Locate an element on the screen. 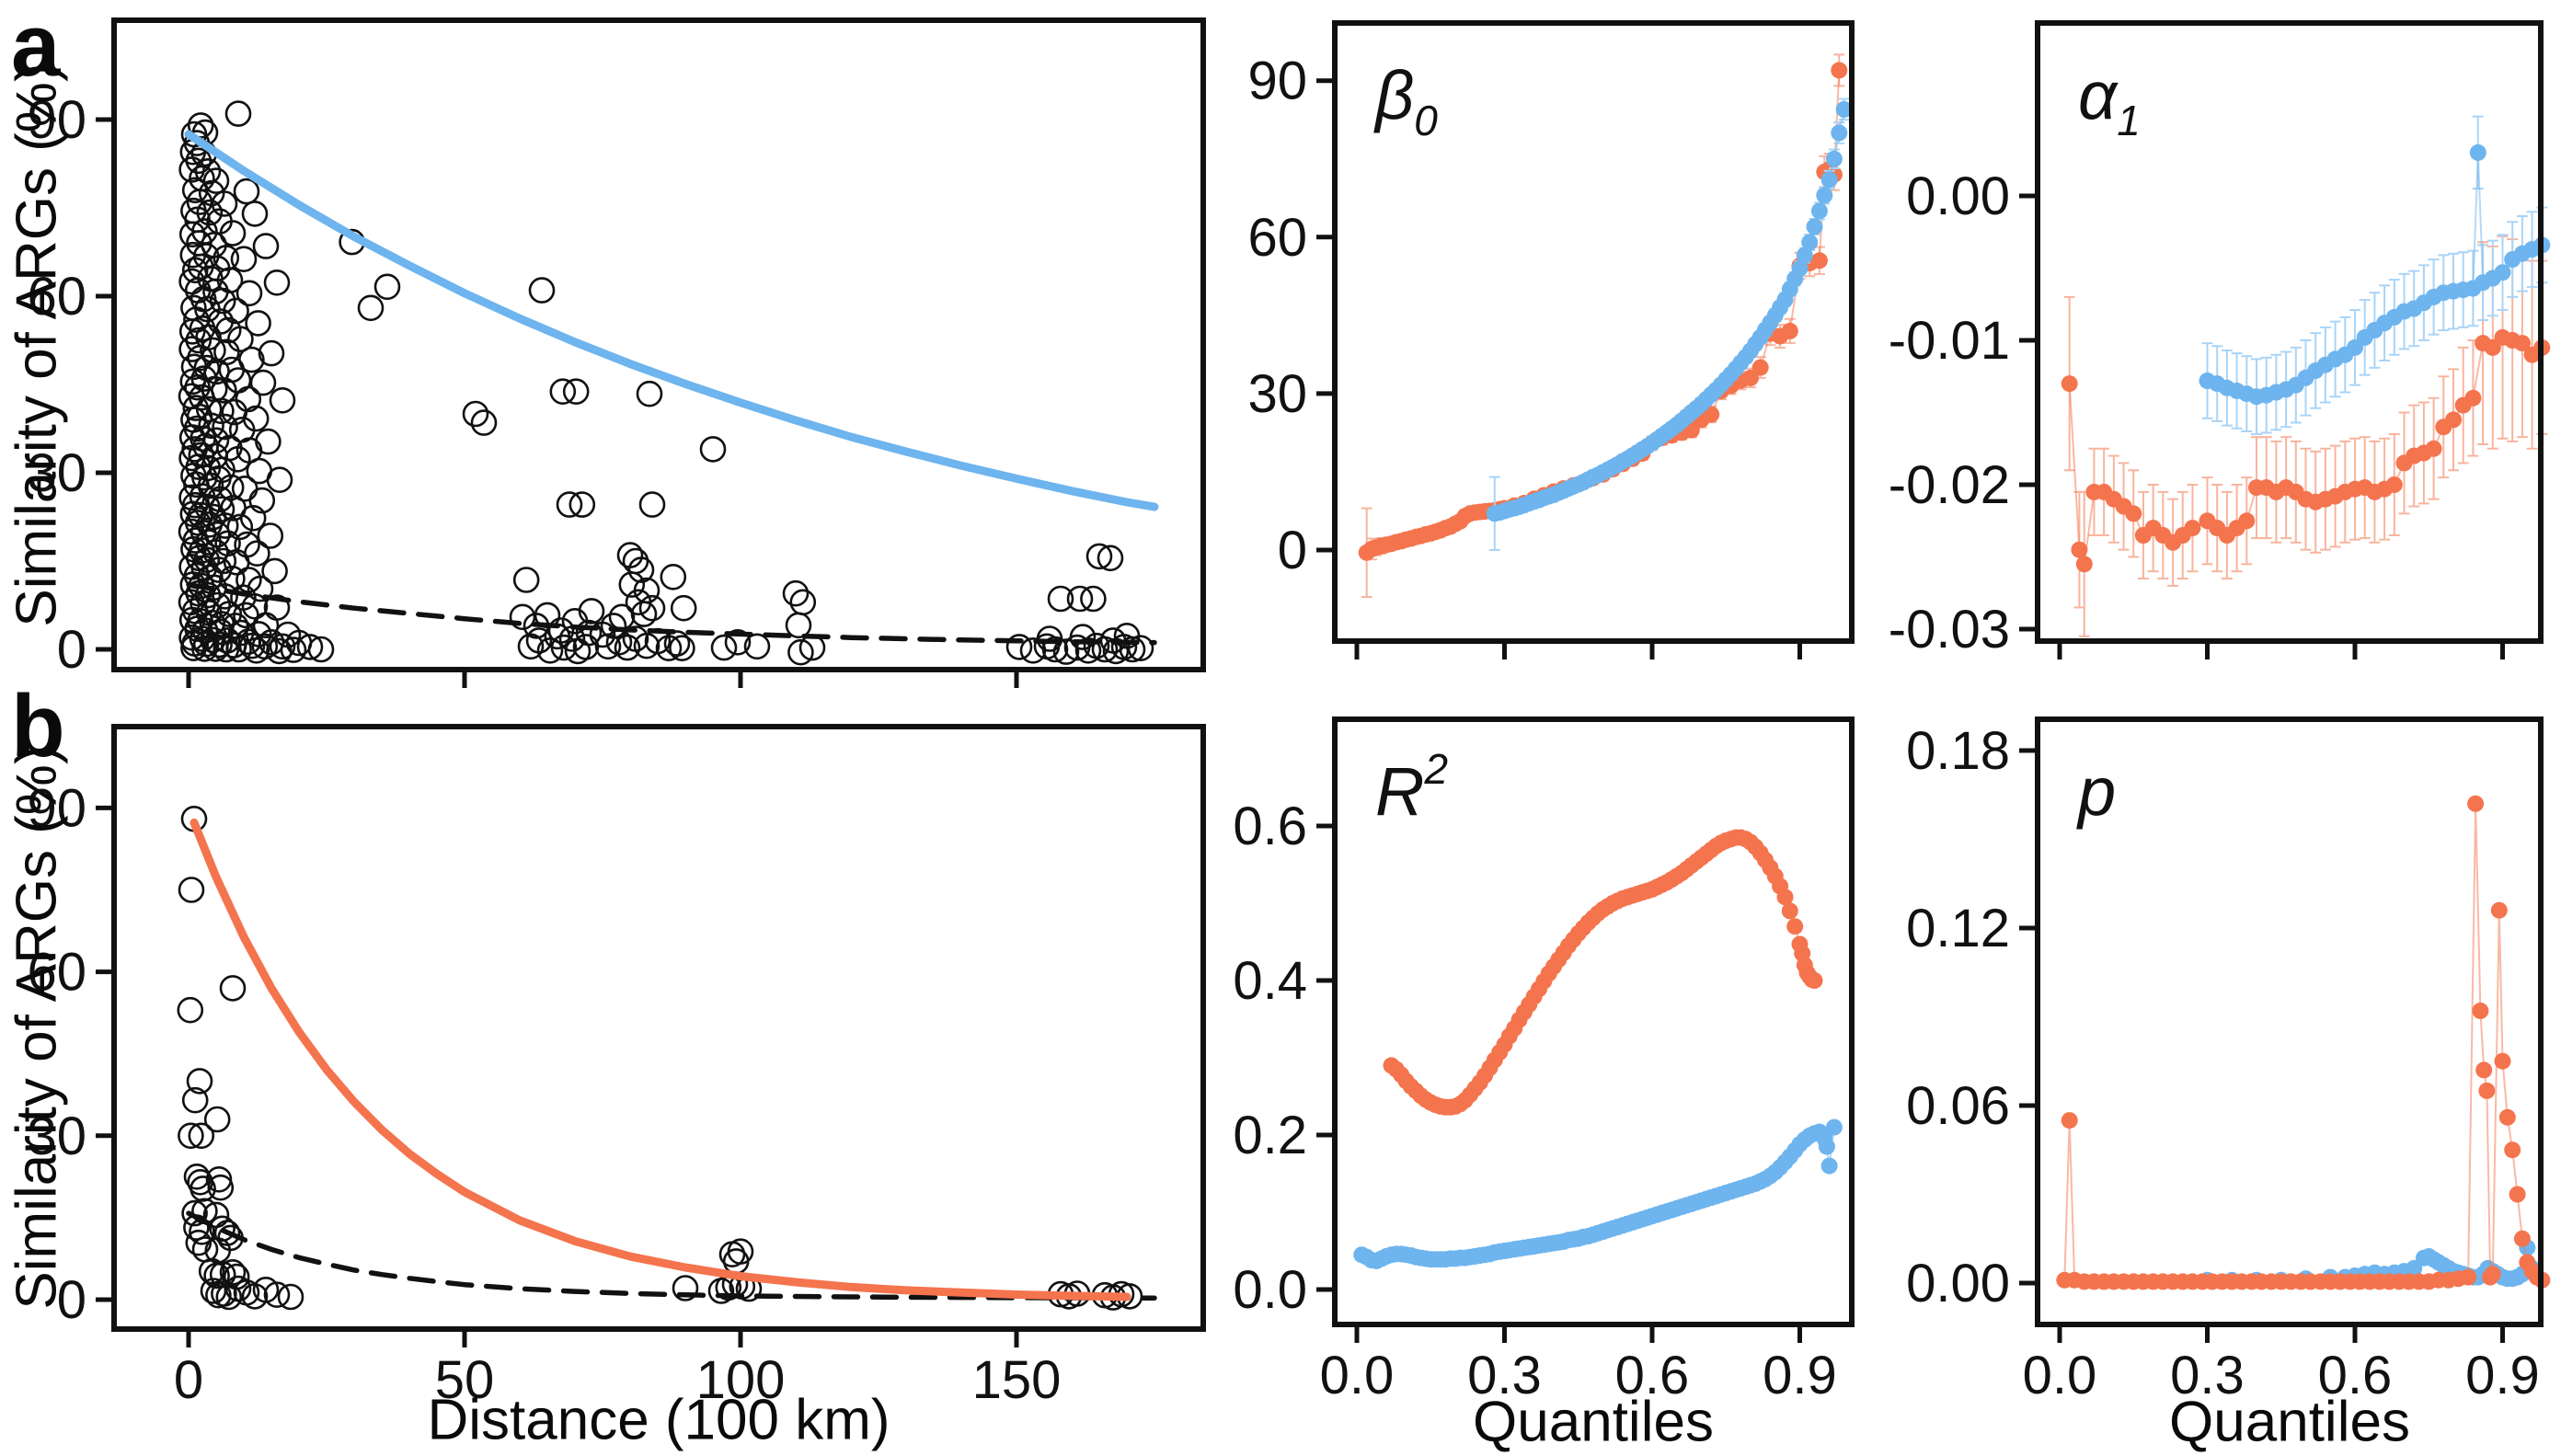  panel-beta0: 0 30 60 90 β0 is located at coordinates (1551, 339).